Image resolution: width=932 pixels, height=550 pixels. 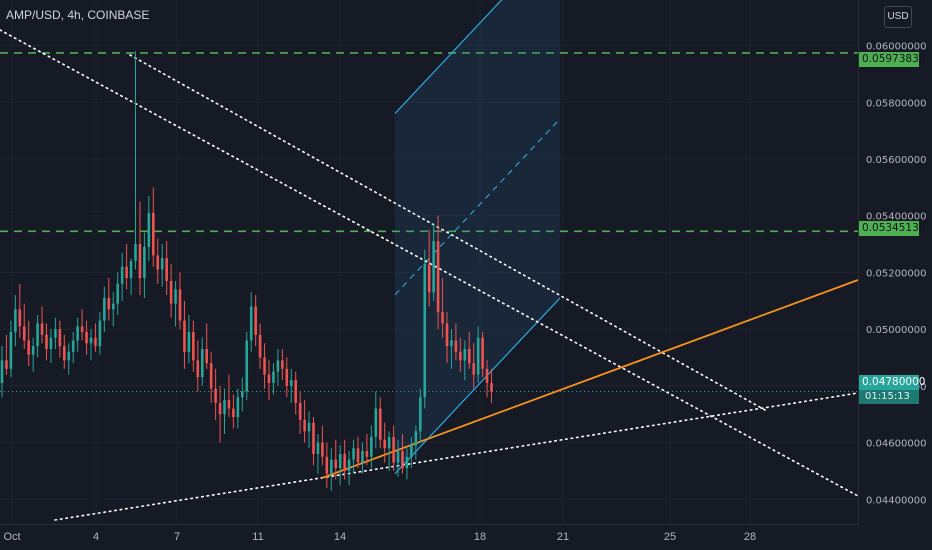 I want to click on time-tick-label: 28, so click(x=750, y=537).